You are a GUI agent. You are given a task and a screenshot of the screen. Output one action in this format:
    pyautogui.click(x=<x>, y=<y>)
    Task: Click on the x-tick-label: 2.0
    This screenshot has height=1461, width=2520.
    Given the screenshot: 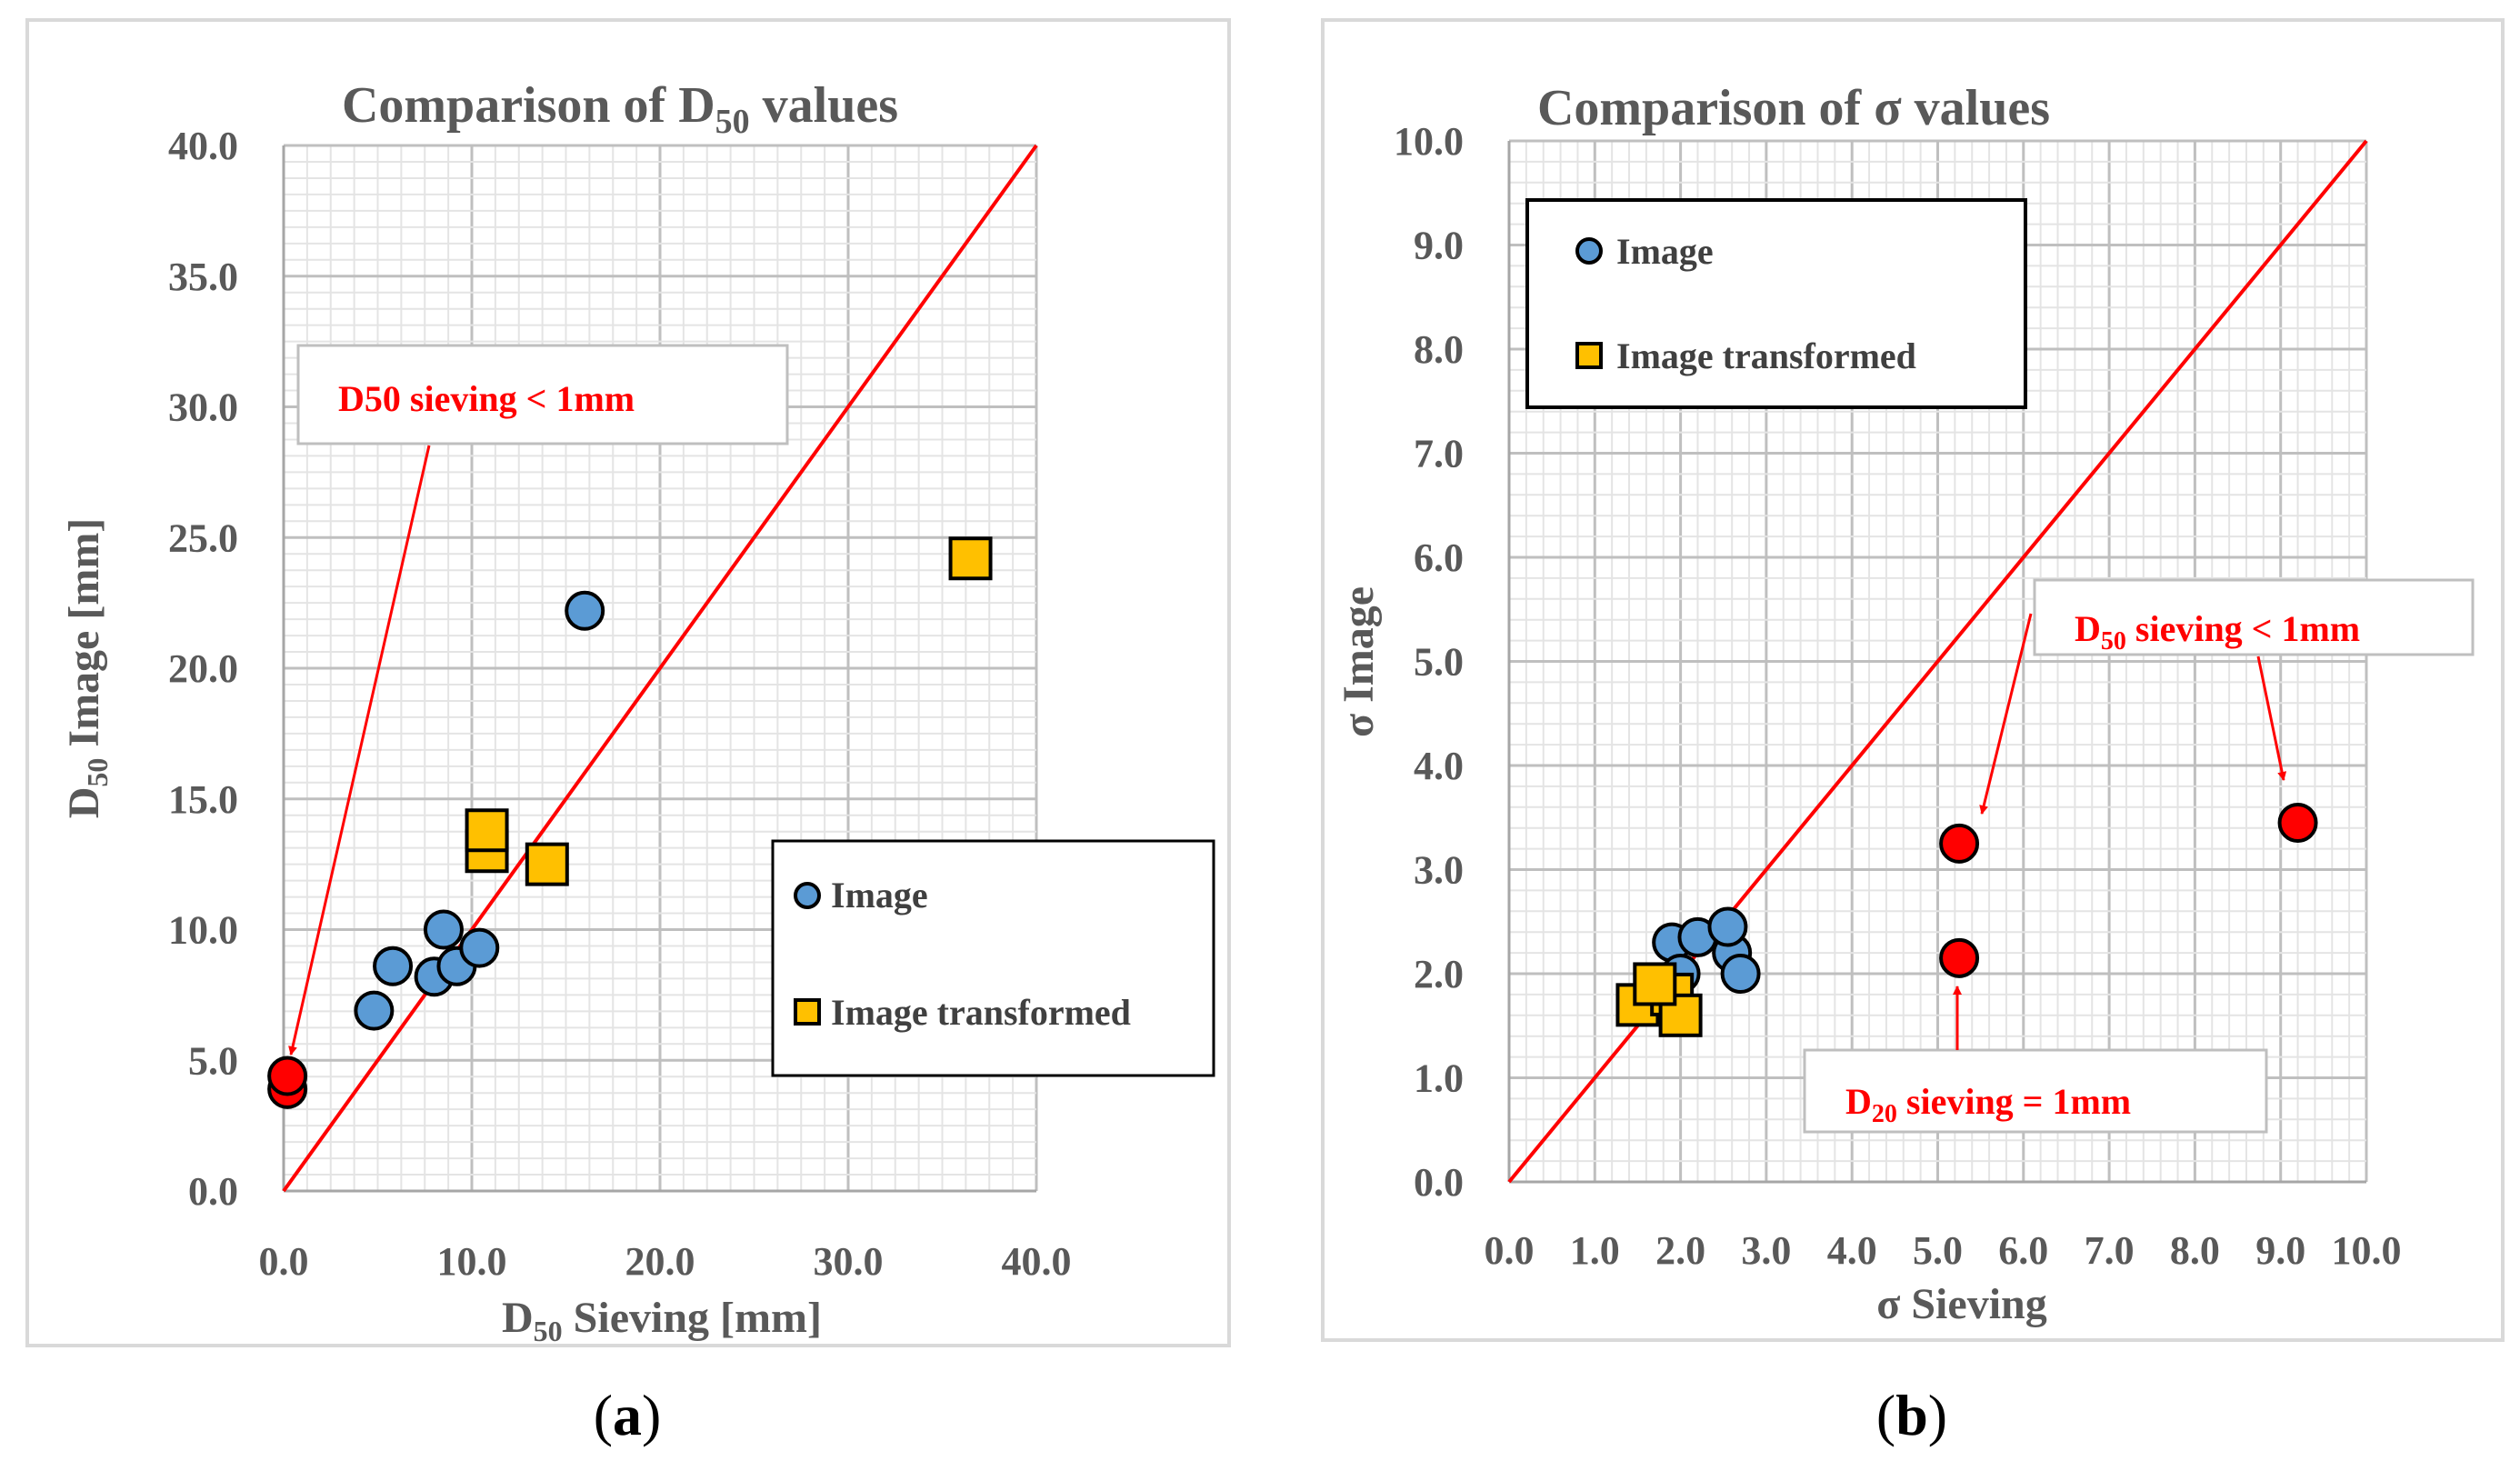 What is the action you would take?
    pyautogui.click(x=1680, y=1250)
    